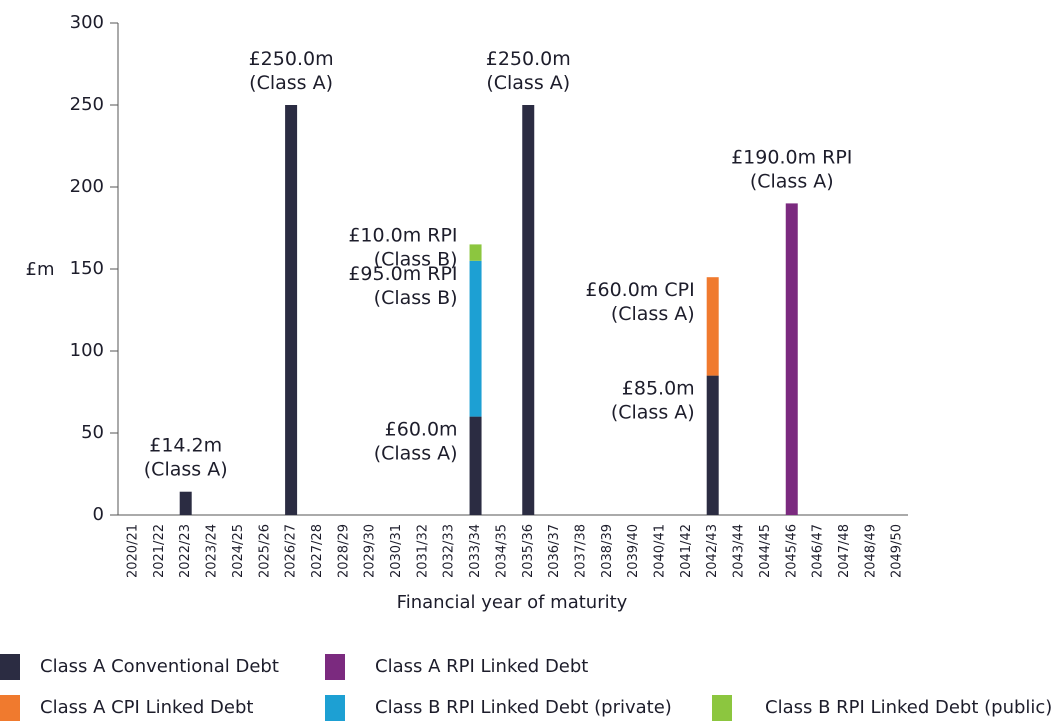 Image resolution: width=1061 pixels, height=721 pixels. What do you see at coordinates (870, 551) in the screenshot?
I see `x-tick-label: 2048/49` at bounding box center [870, 551].